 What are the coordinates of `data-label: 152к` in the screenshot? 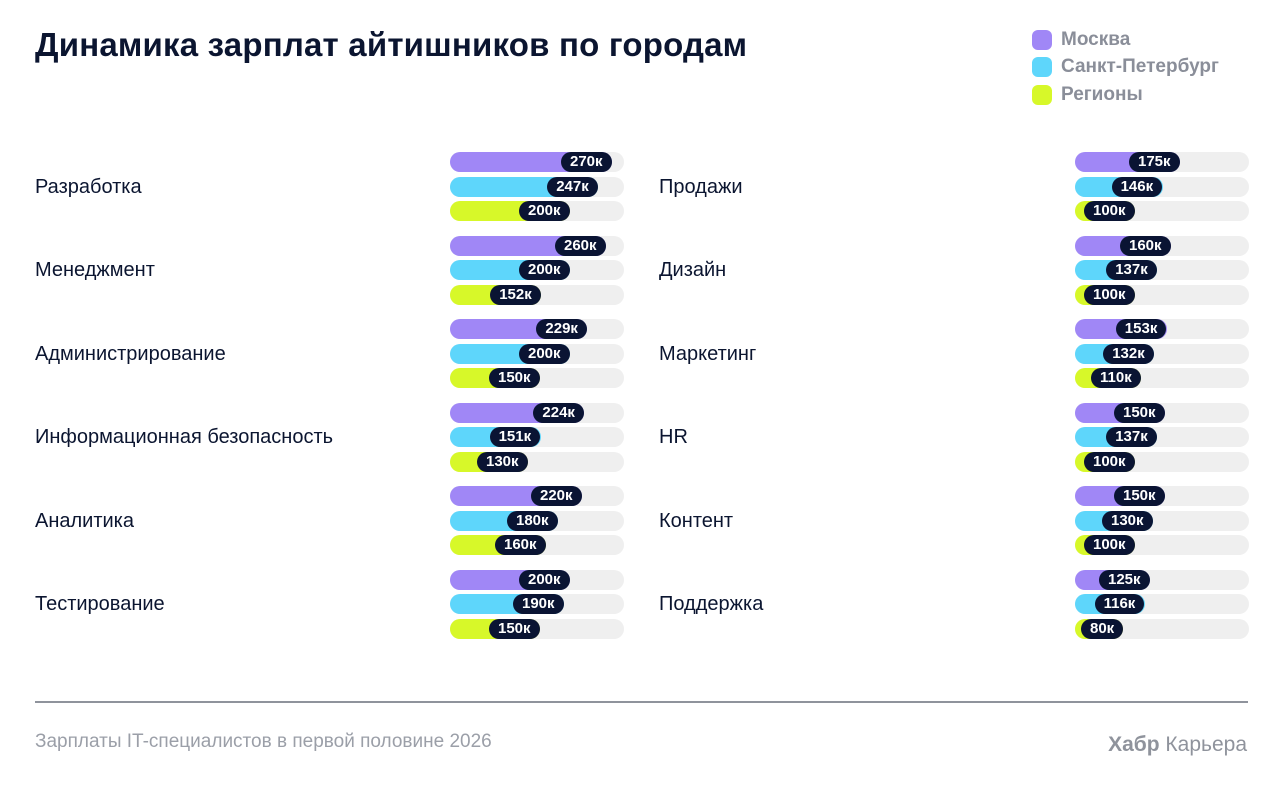 It's located at (515, 294).